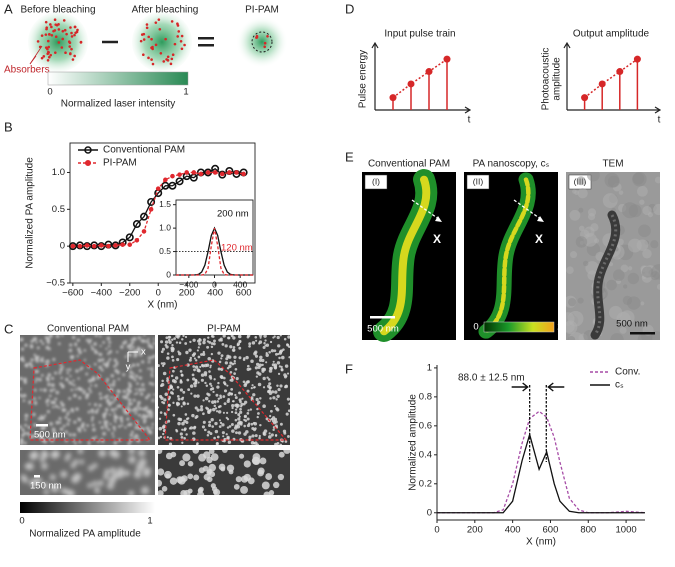  What do you see at coordinates (613, 256) in the screenshot?
I see `tem-texture` at bounding box center [613, 256].